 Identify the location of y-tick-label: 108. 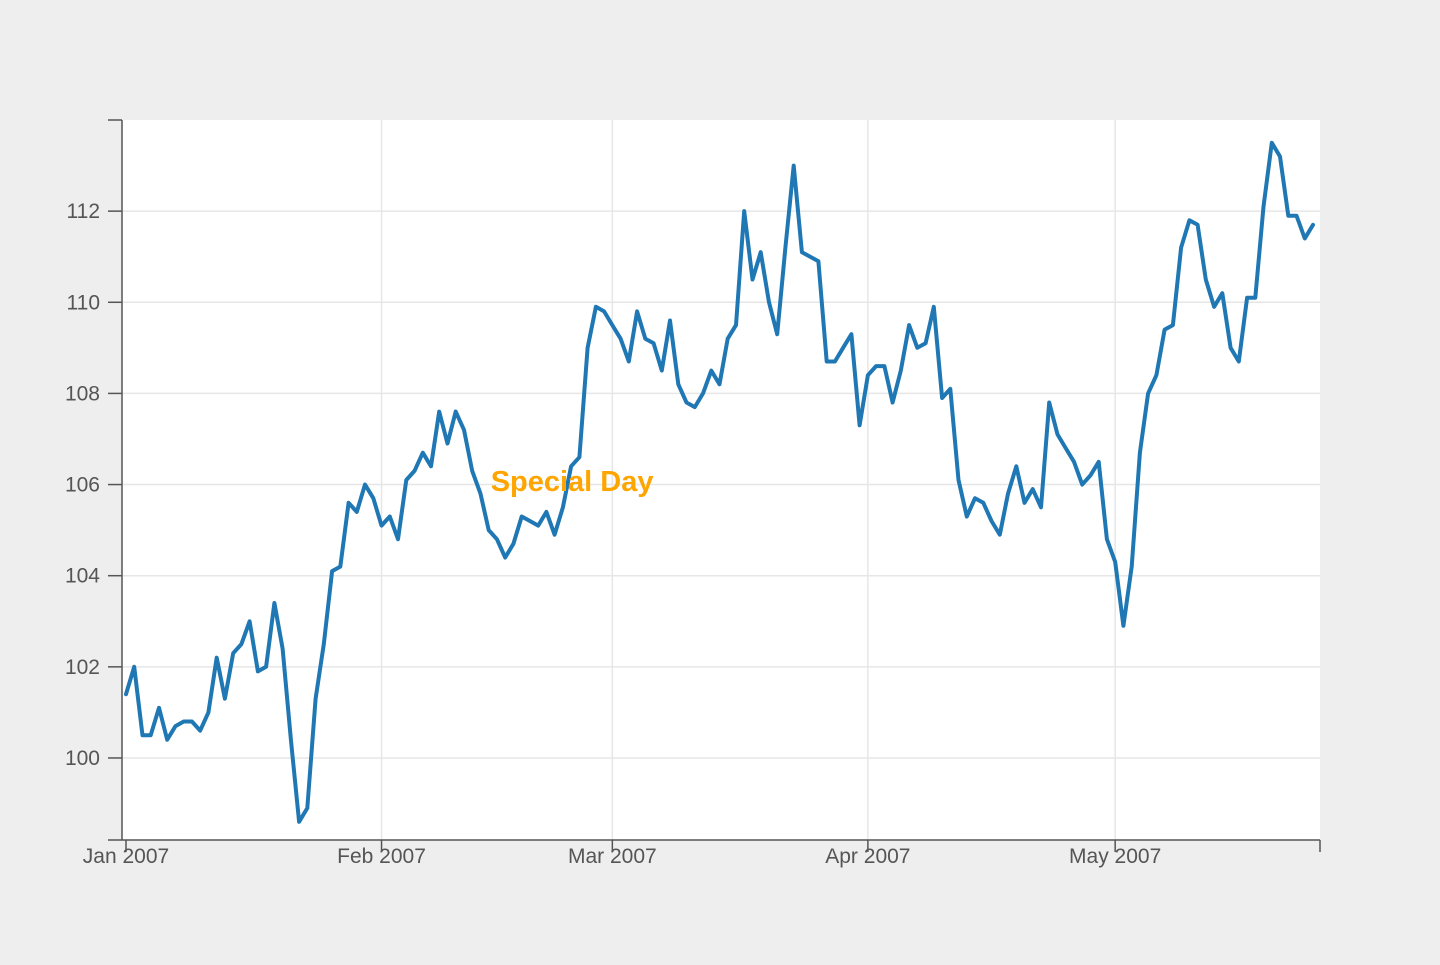
(82, 393).